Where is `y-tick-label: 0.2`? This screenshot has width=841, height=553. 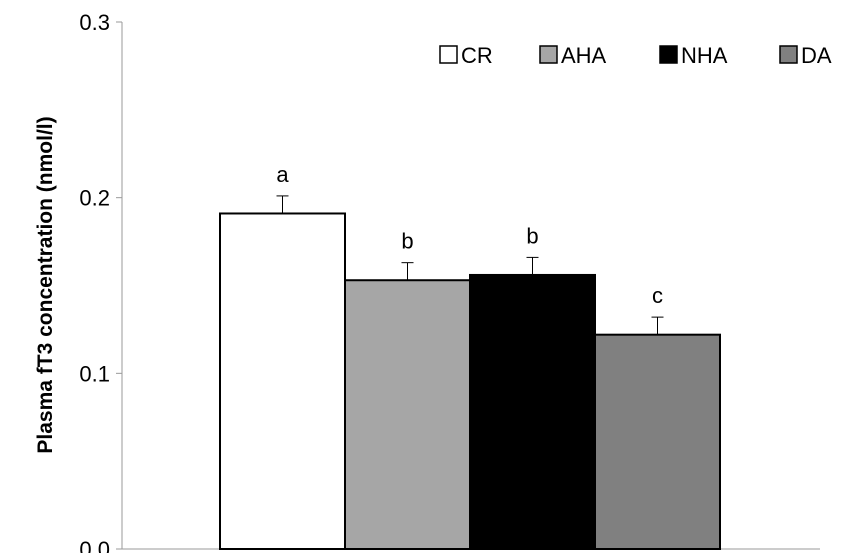
y-tick-label: 0.2 is located at coordinates (94, 198).